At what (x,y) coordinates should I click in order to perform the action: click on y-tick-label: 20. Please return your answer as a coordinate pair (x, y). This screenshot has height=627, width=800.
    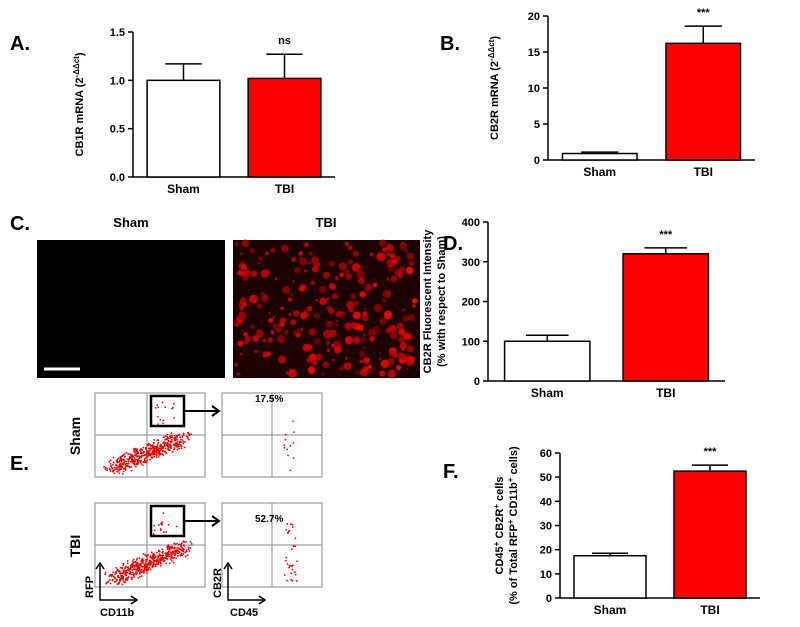
    Looking at the image, I should click on (534, 17).